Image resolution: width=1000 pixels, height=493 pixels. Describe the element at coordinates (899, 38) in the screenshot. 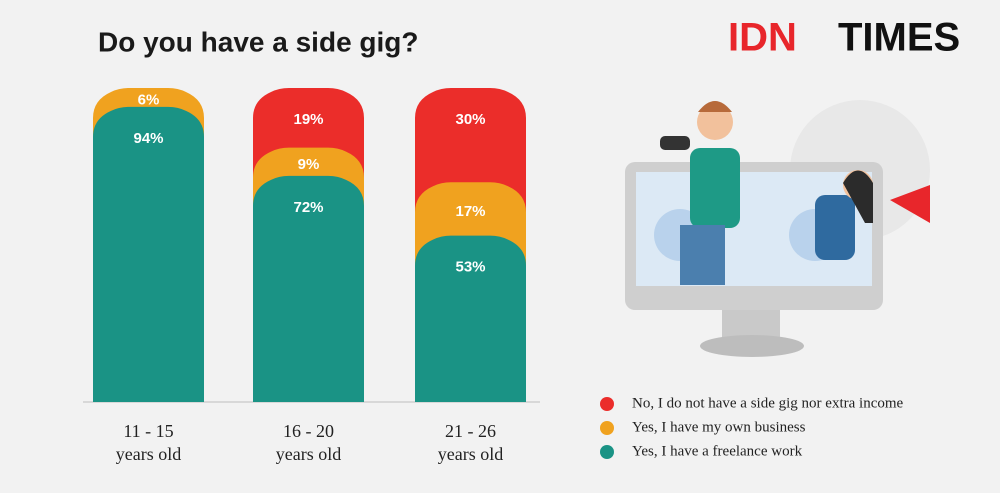

I see `logo-times: TIMES` at that location.